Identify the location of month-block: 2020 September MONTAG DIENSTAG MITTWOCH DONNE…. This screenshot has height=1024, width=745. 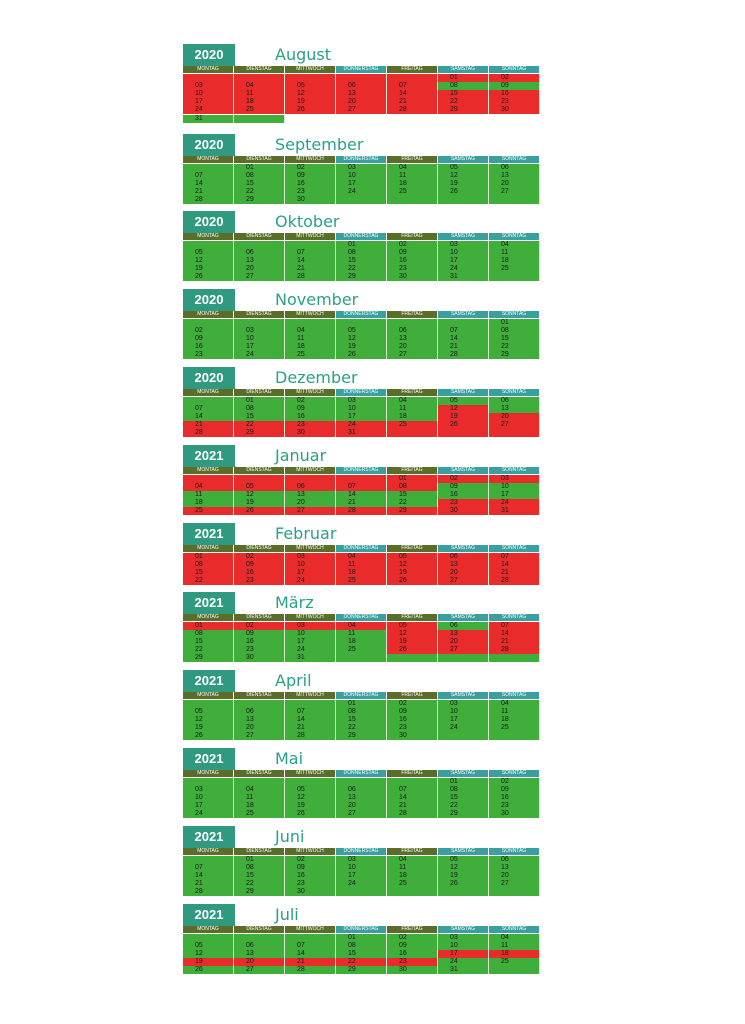
(361, 167).